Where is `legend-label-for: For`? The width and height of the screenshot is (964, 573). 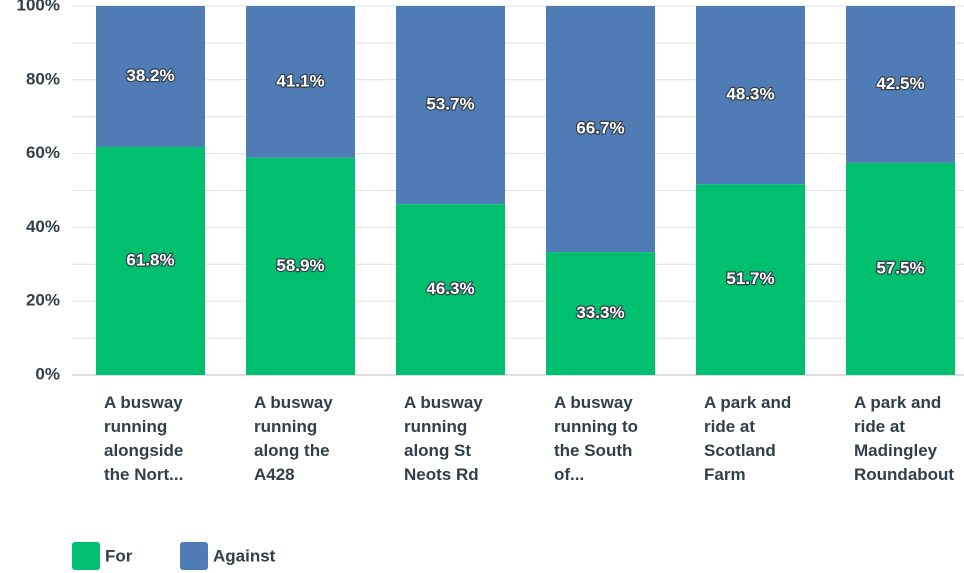 legend-label-for: For is located at coordinates (119, 555).